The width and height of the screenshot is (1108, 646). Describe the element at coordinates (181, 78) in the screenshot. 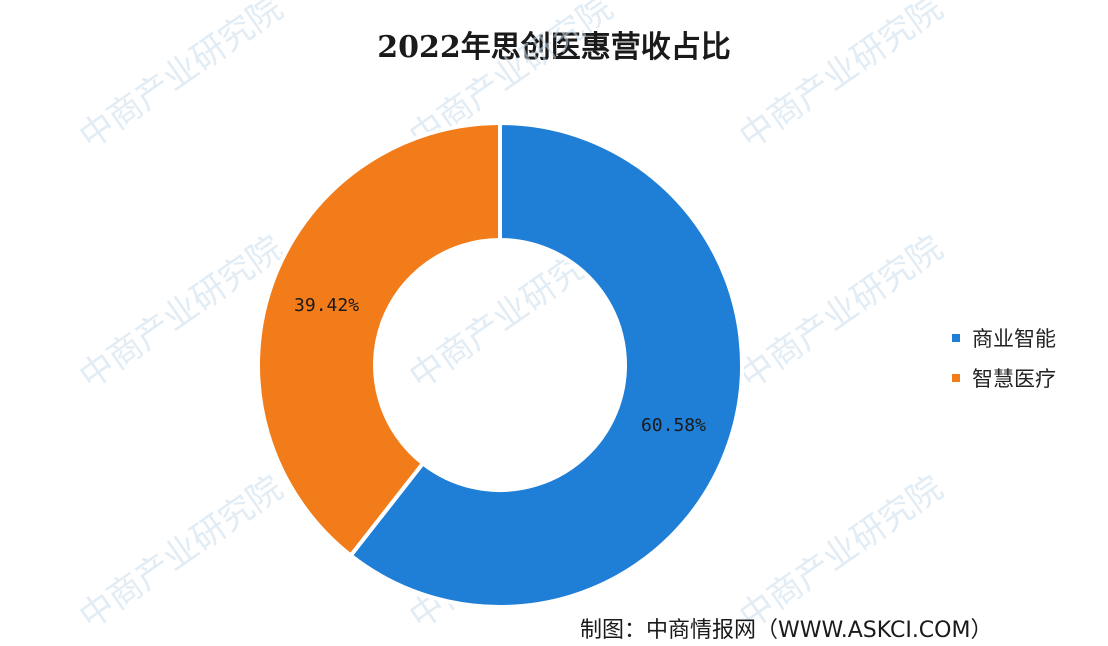

I see `watermark-0: 中商产业研究院` at that location.